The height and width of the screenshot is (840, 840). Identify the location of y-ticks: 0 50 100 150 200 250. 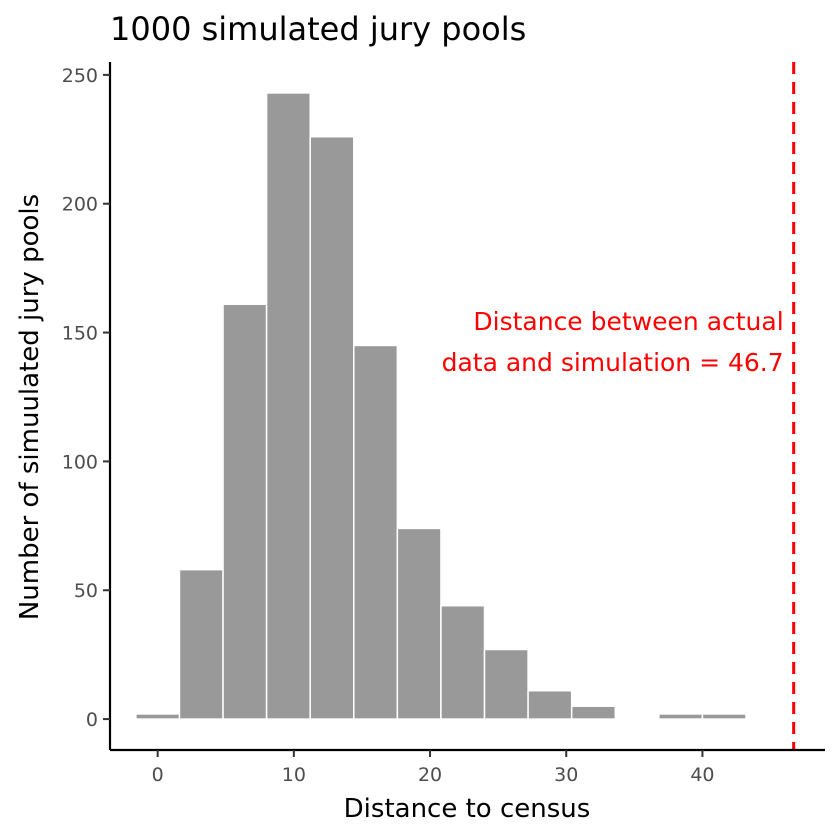
(86, 398).